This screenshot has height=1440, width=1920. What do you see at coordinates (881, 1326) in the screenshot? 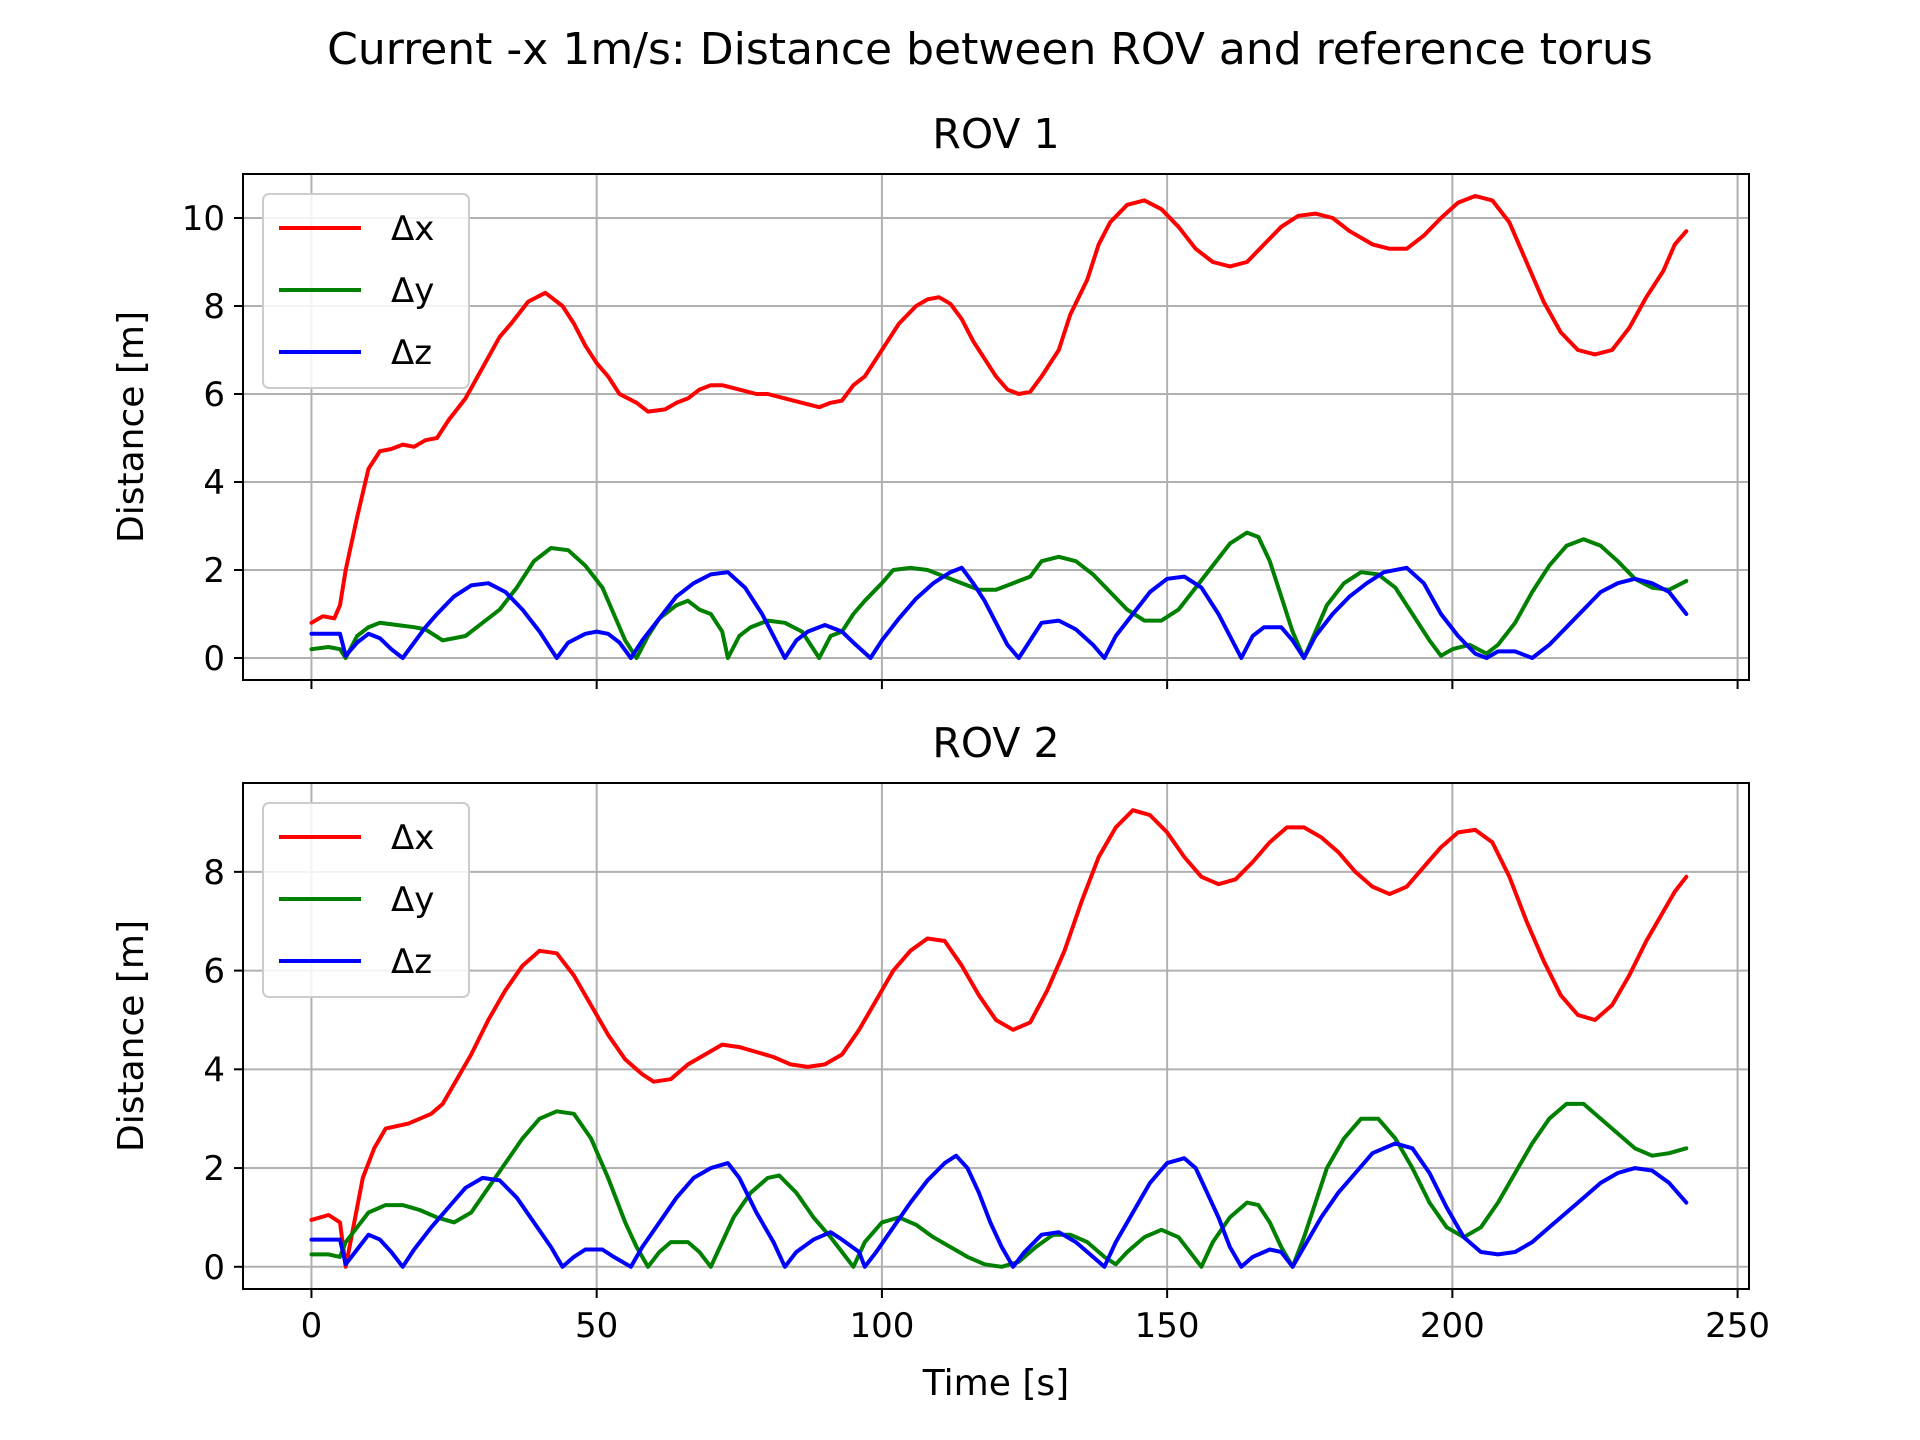
I see `x-tick-label: 100` at bounding box center [881, 1326].